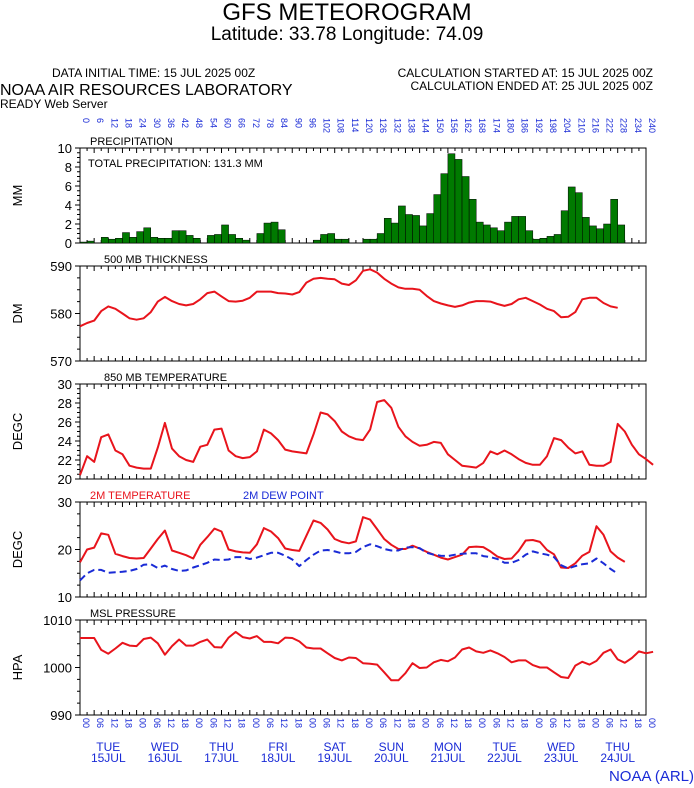 This screenshot has width=694, height=788. Describe the element at coordinates (332, 665) in the screenshot. I see `chart-panel-4: 990 1000 1010 HPA MSL PRESSURE` at that location.